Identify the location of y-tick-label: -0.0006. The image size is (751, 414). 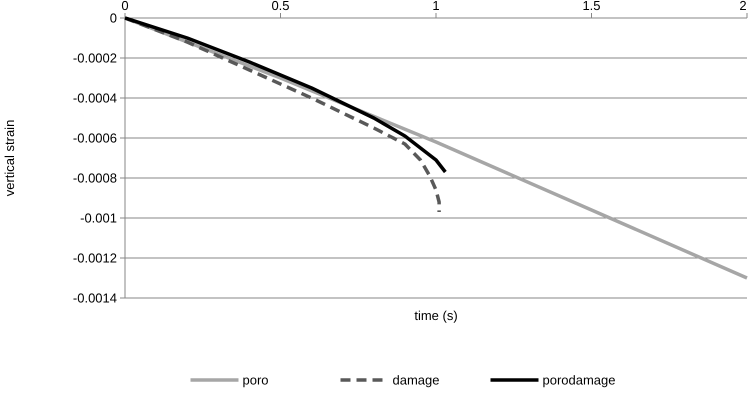
(94, 138).